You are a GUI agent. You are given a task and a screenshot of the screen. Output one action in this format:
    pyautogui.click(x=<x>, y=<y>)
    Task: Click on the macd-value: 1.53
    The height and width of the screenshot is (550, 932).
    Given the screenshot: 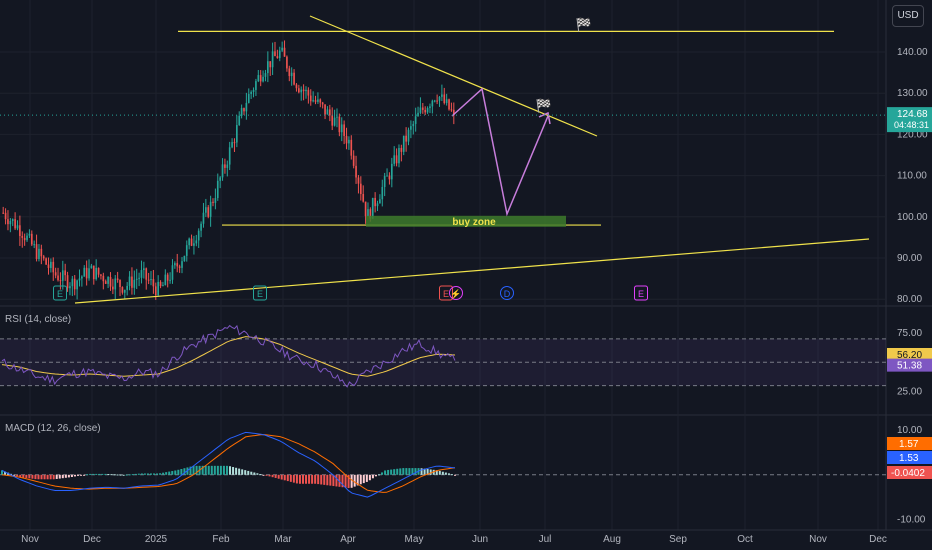 What is the action you would take?
    pyautogui.click(x=909, y=458)
    